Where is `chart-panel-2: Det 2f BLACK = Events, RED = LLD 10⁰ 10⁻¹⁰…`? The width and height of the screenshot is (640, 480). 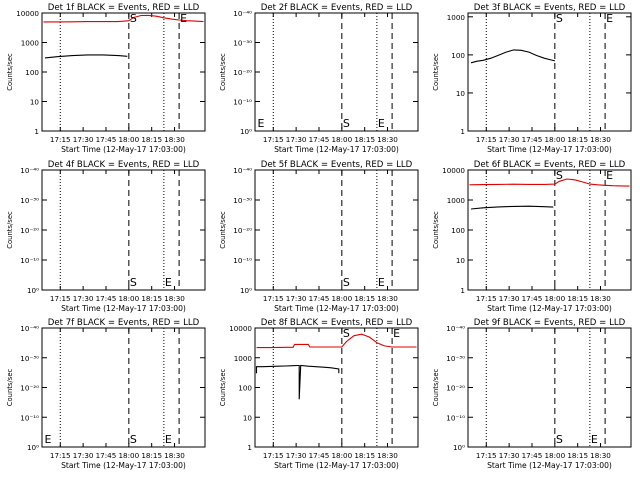
chart-panel-2: Det 2f BLACK = Events, RED = LLD 10⁰ 10⁻¹⁰… is located at coordinates (319, 78).